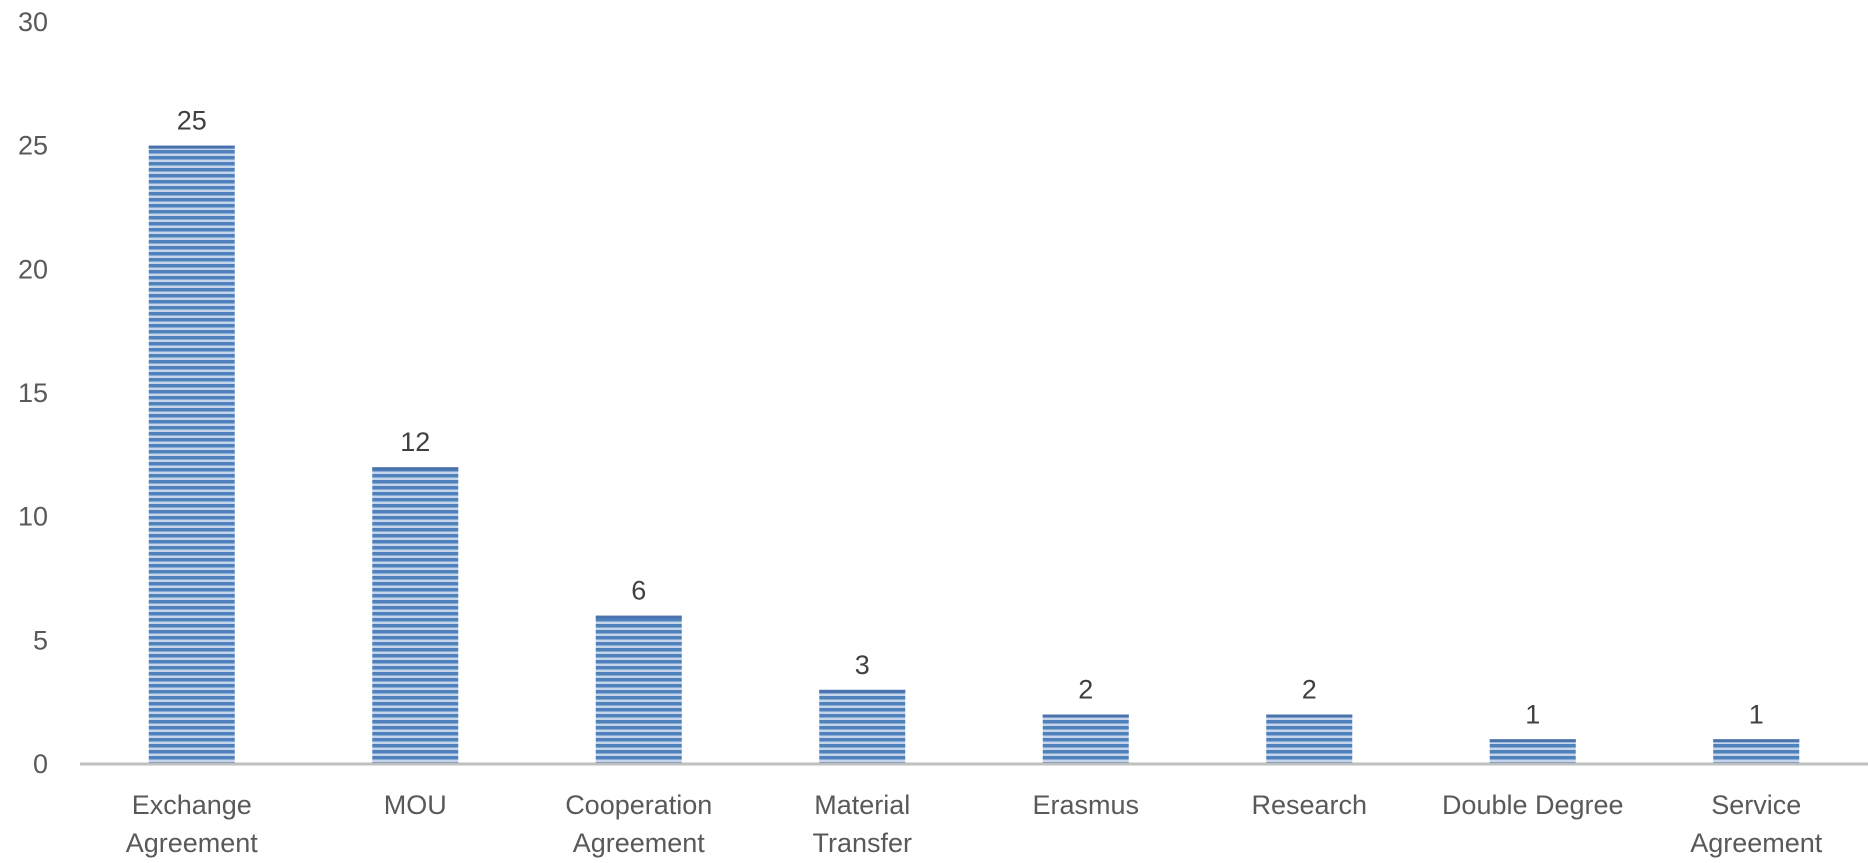  I want to click on data-label: 6, so click(638, 591).